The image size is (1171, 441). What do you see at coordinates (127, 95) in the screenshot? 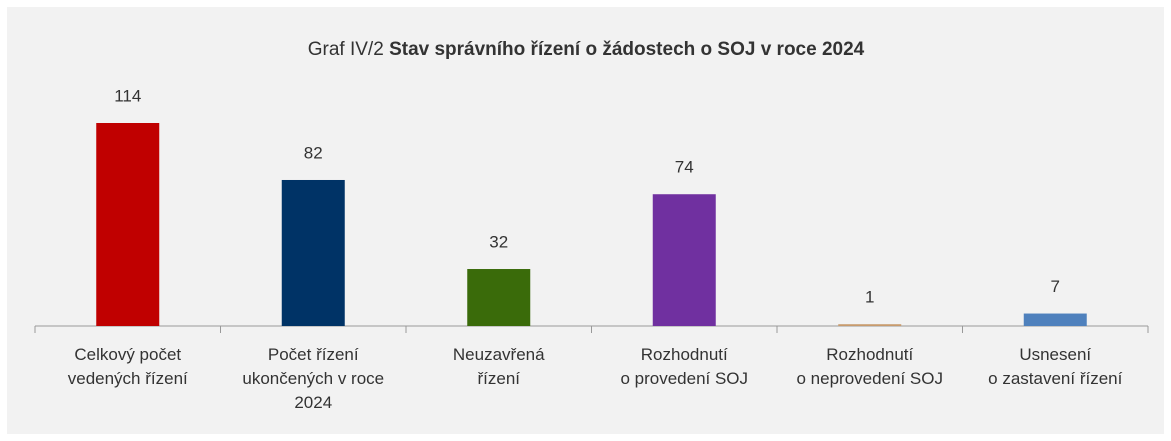
I see `data-label: 114` at bounding box center [127, 95].